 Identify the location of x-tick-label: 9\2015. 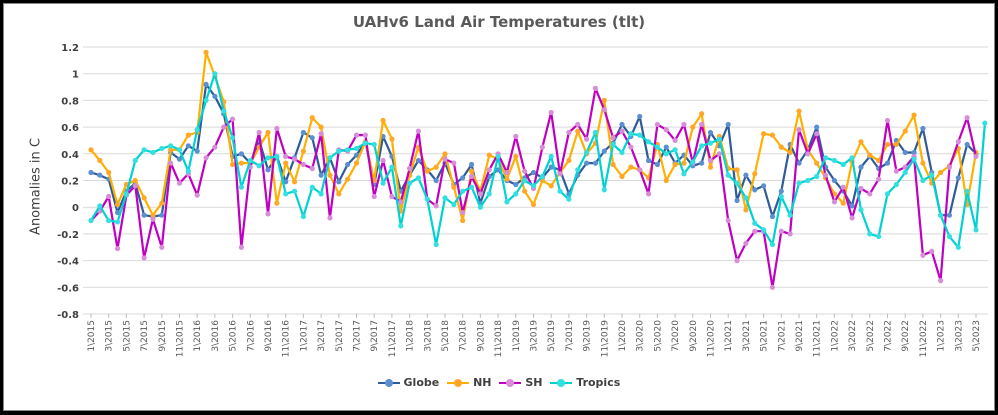
(163, 336).